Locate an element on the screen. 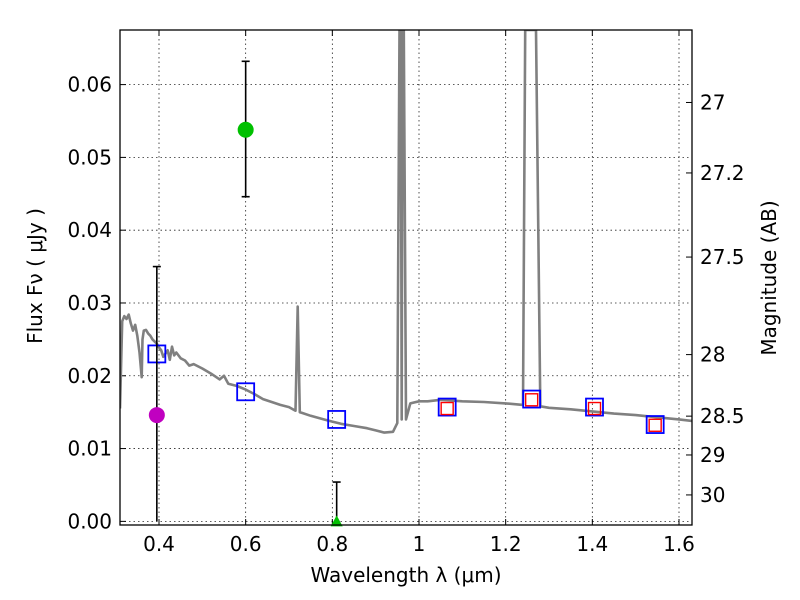 The image size is (800, 600). y-tick-label: 0.01 is located at coordinates (89, 449).